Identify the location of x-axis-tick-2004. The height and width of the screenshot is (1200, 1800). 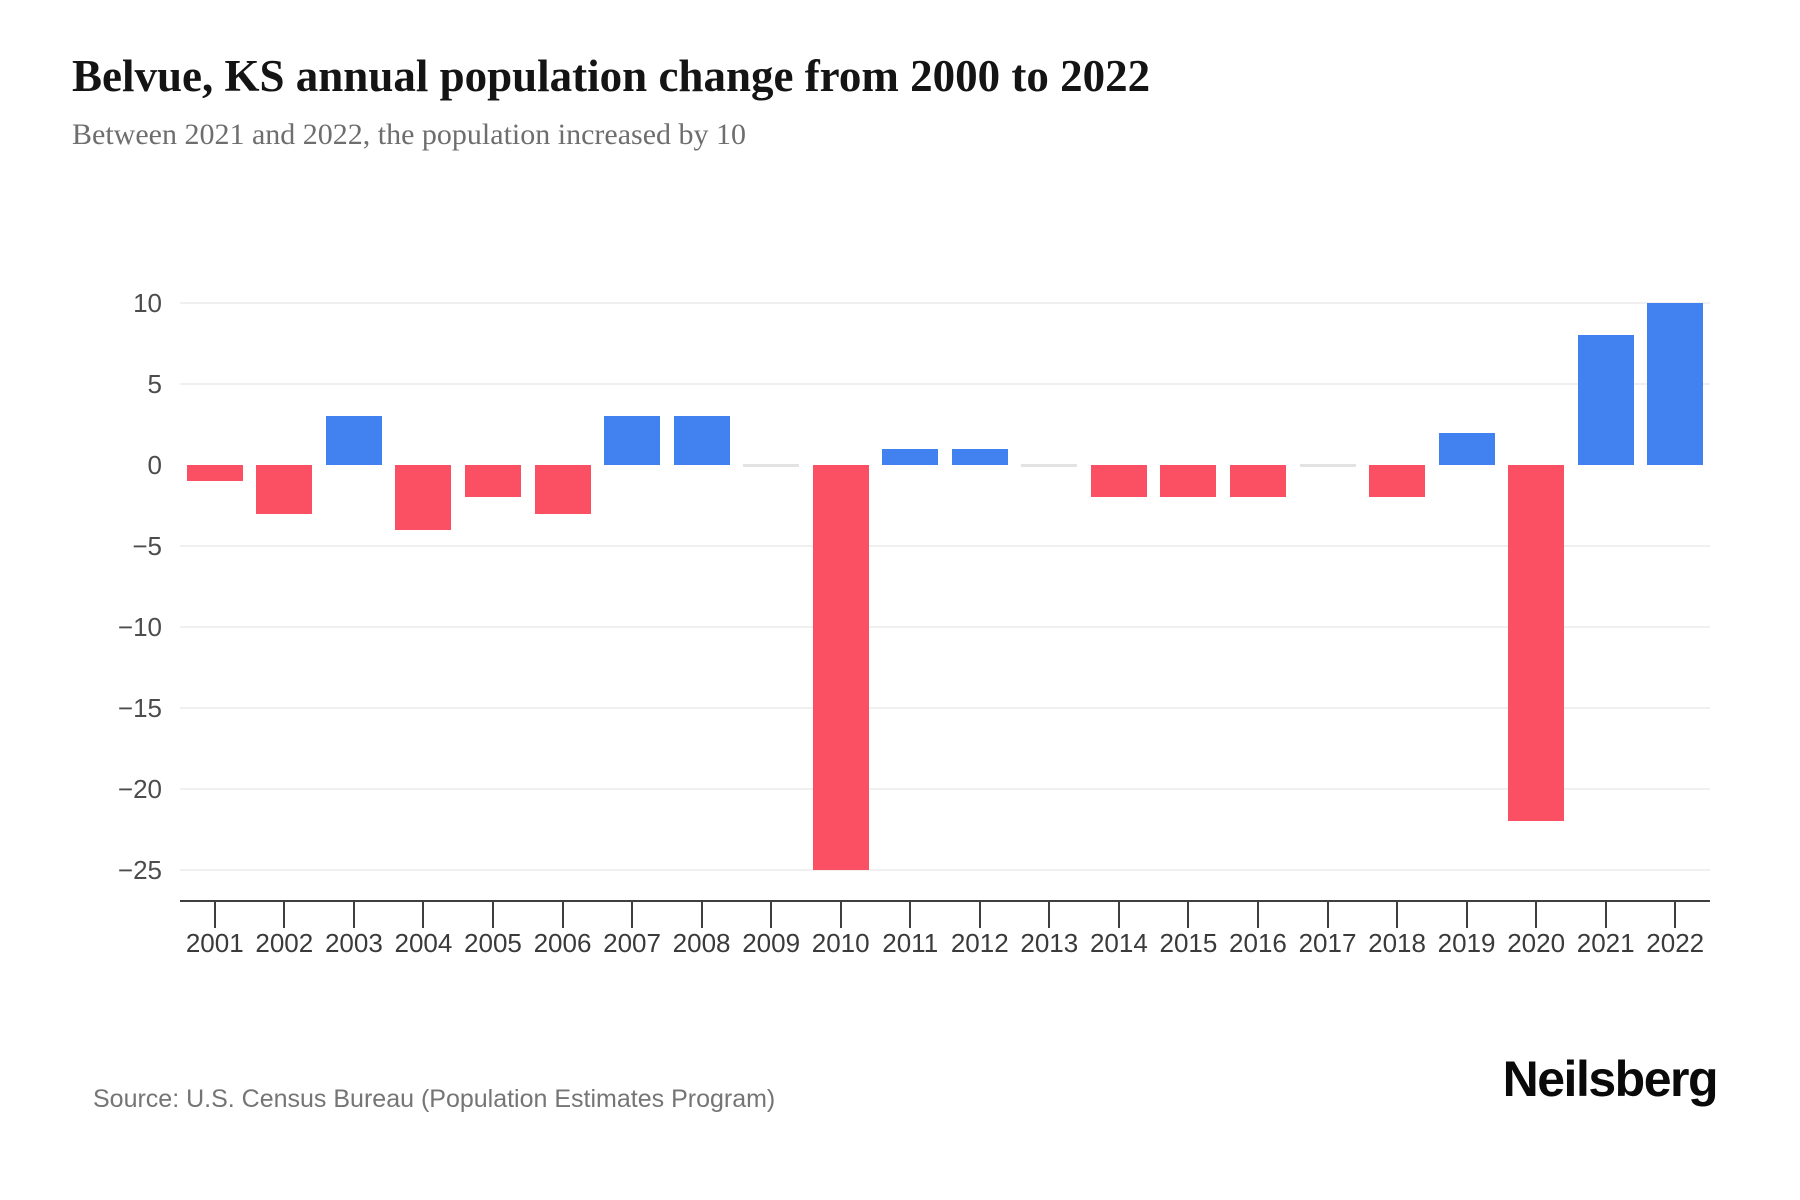
(423, 914).